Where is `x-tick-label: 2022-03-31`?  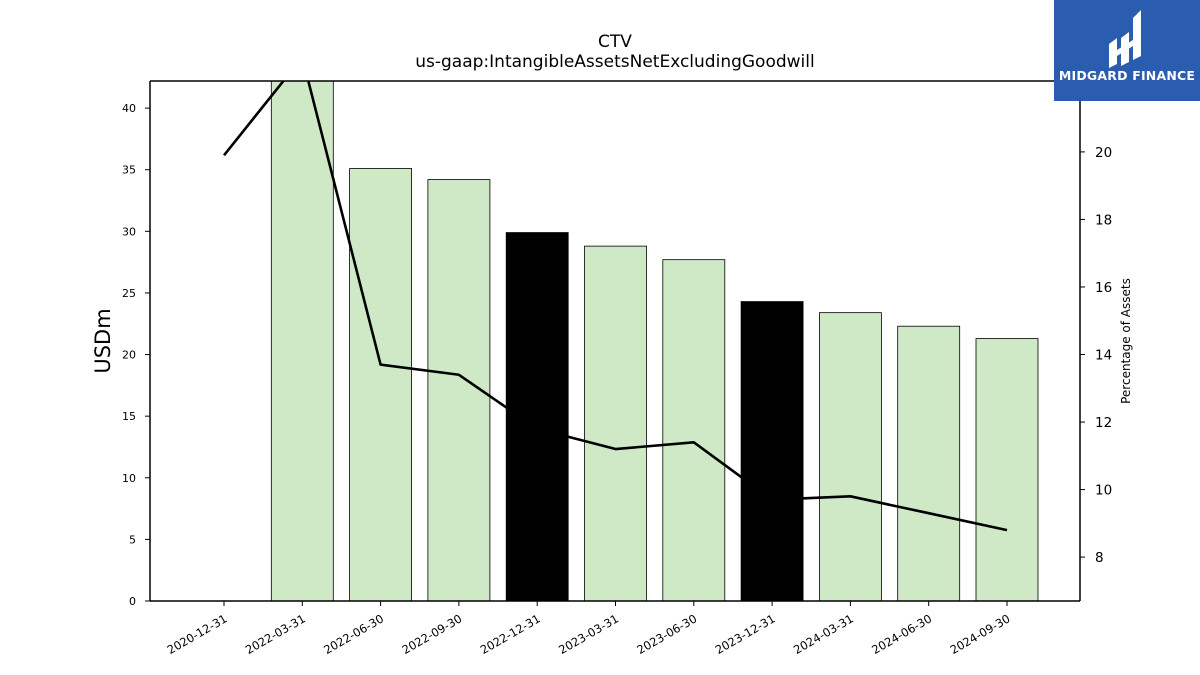
x-tick-label: 2022-03-31 is located at coordinates (275, 634).